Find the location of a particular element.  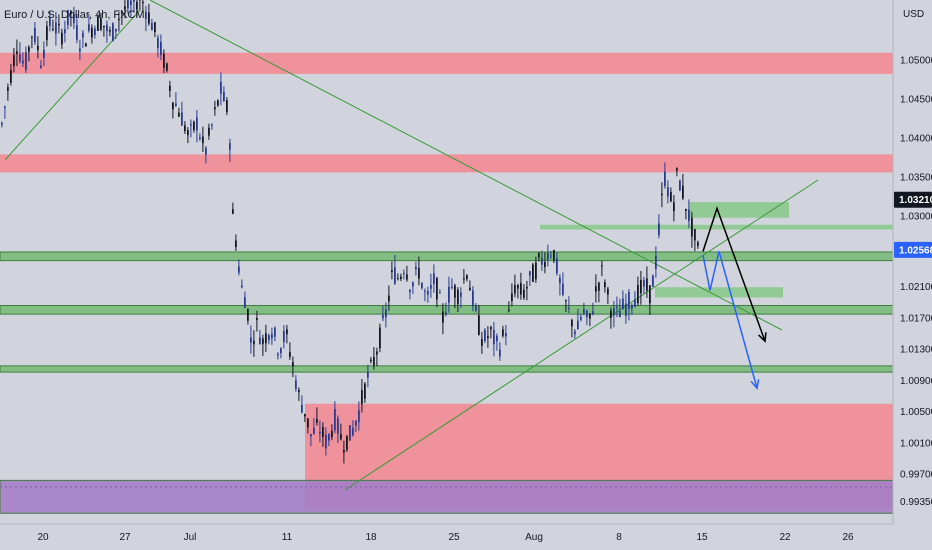

price-badges: 1.03210 1.02568 is located at coordinates (913, 224).